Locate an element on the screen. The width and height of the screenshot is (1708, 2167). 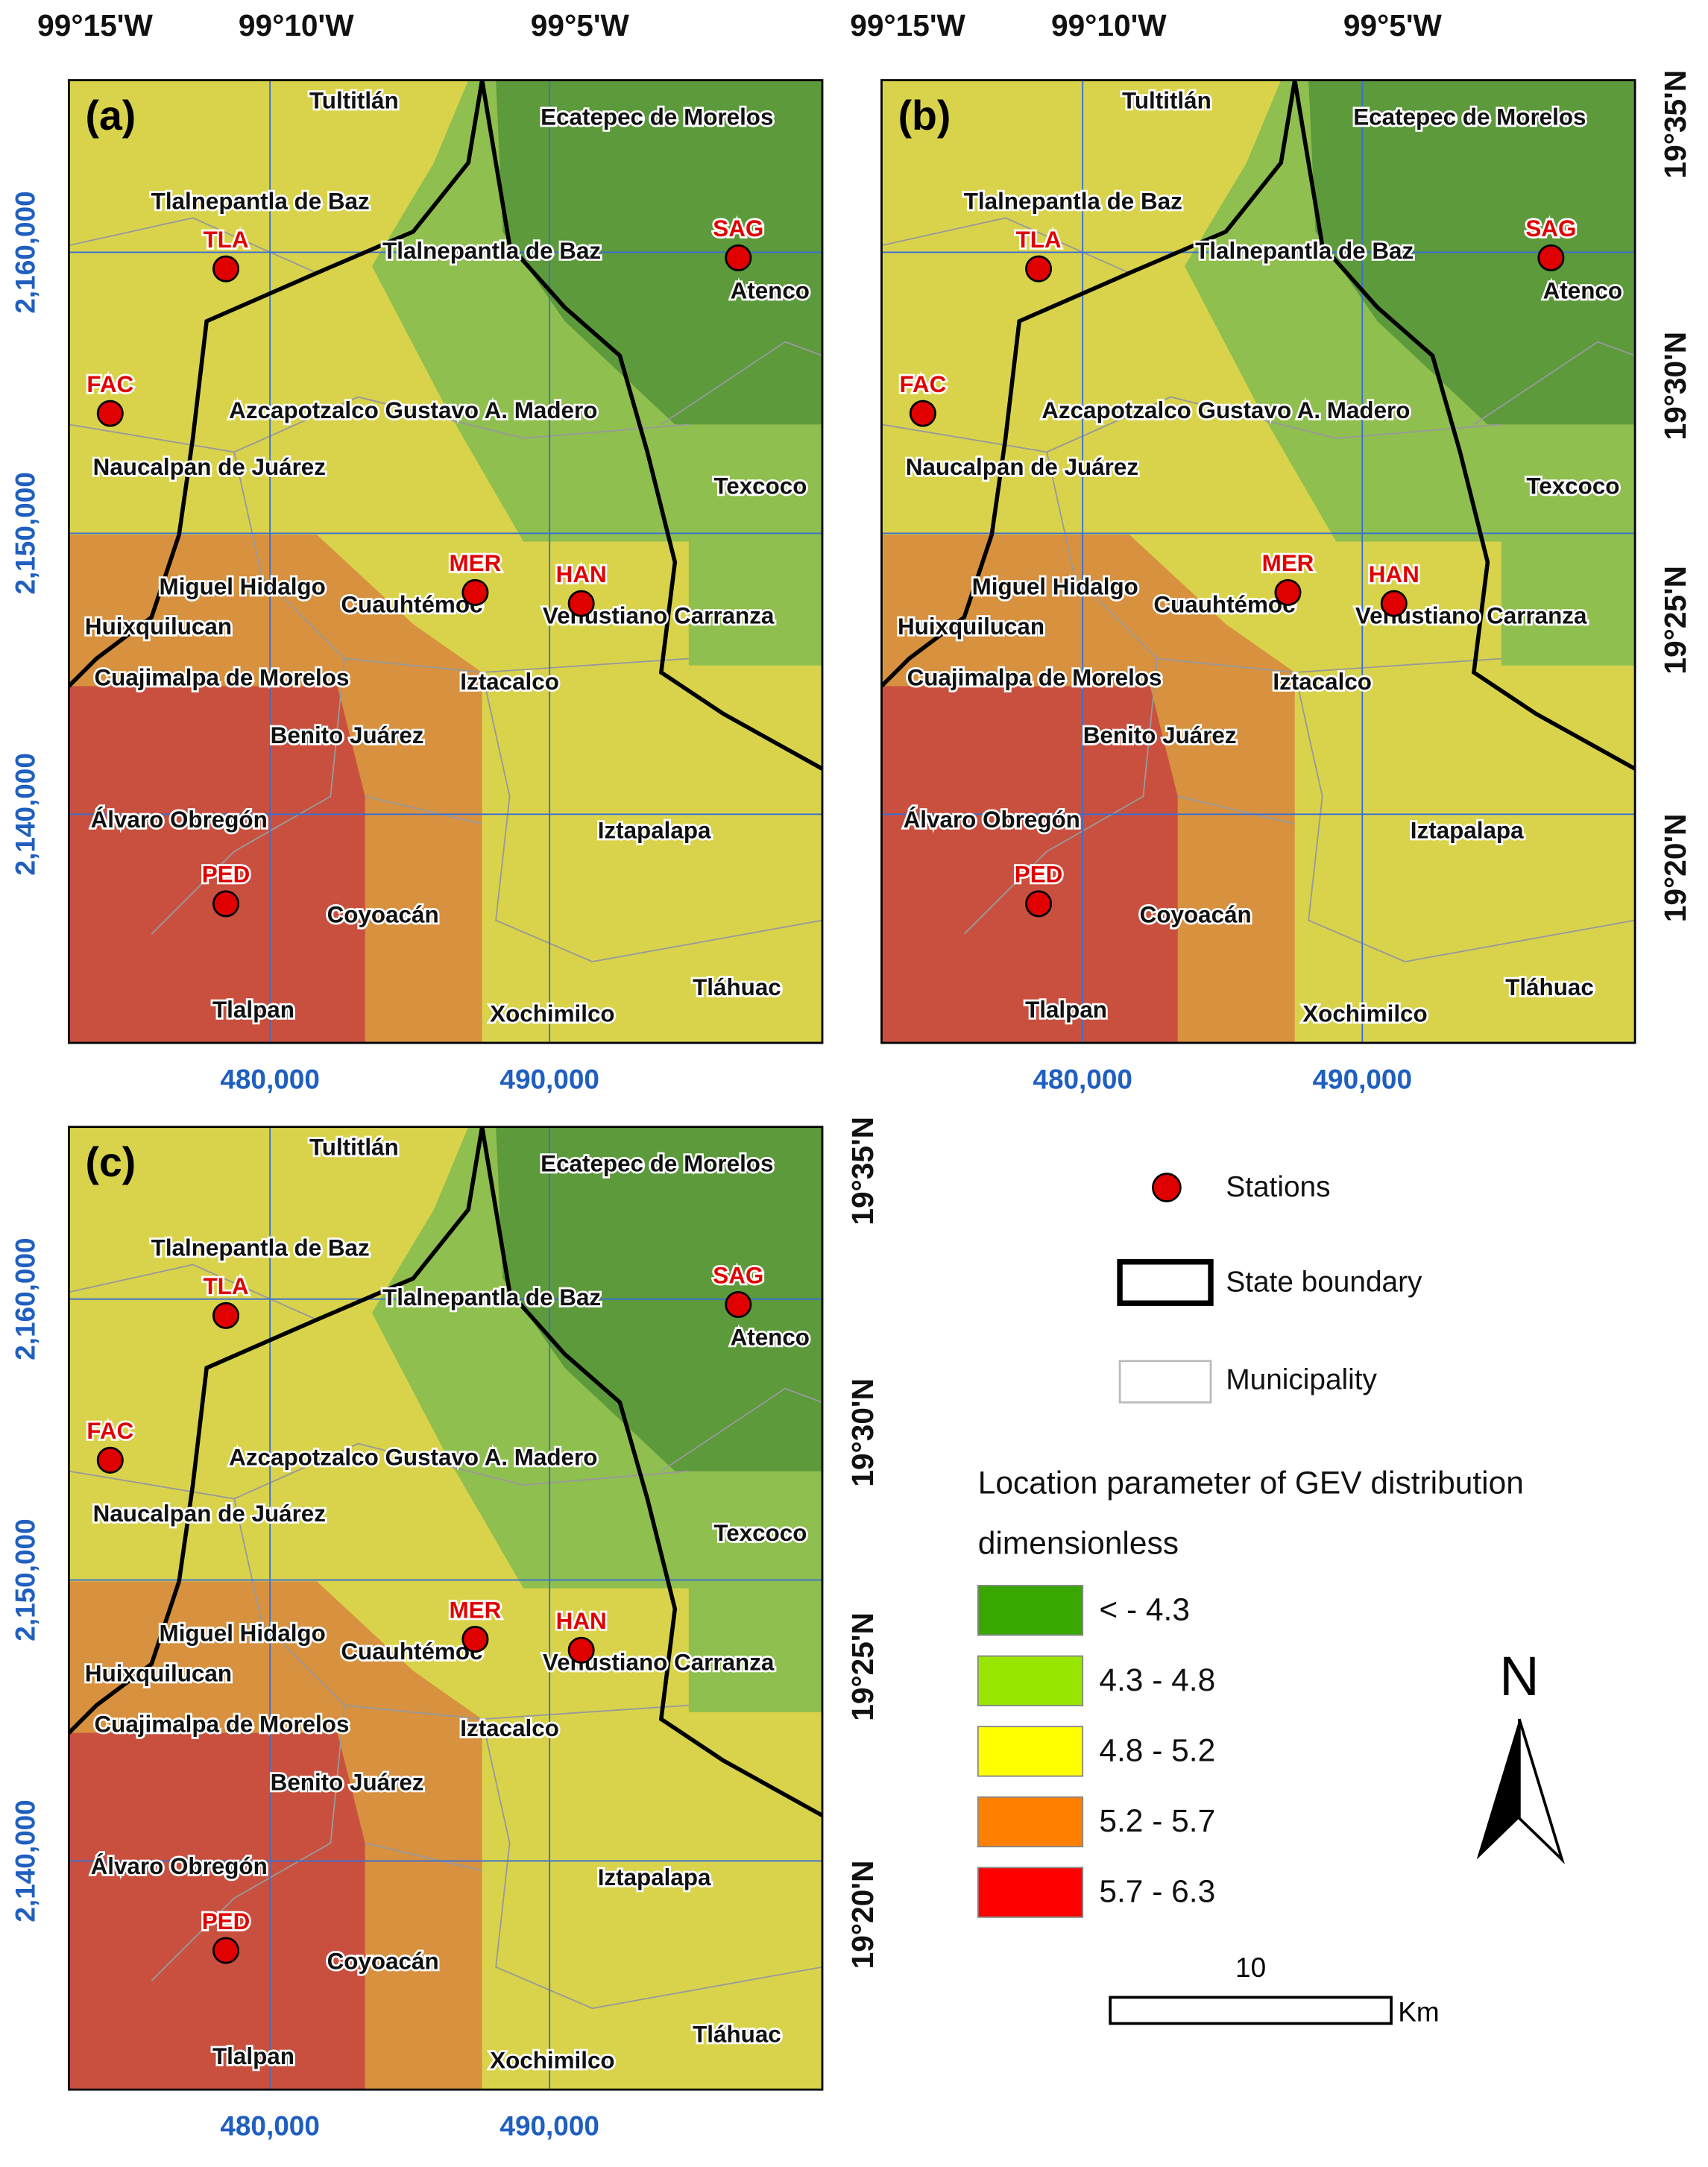
zone-red is located at coordinates (217, 1911).